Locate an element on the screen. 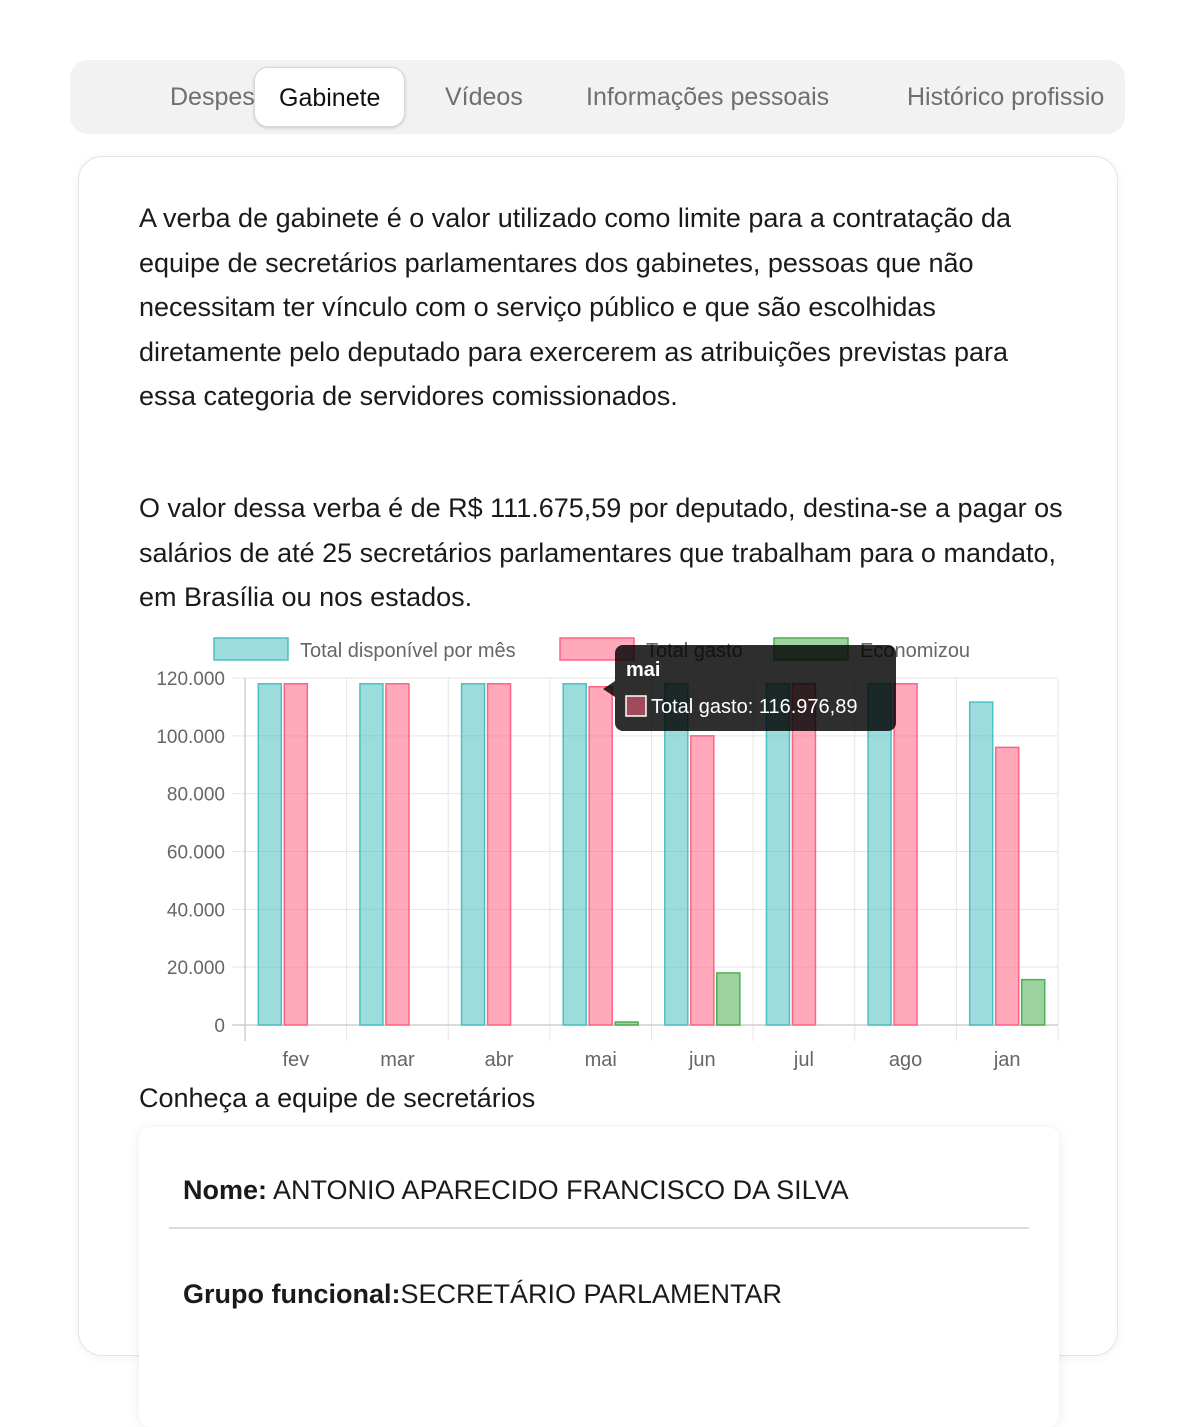 The width and height of the screenshot is (1192, 1427). legend-label: Total disponível por mês is located at coordinates (408, 651).